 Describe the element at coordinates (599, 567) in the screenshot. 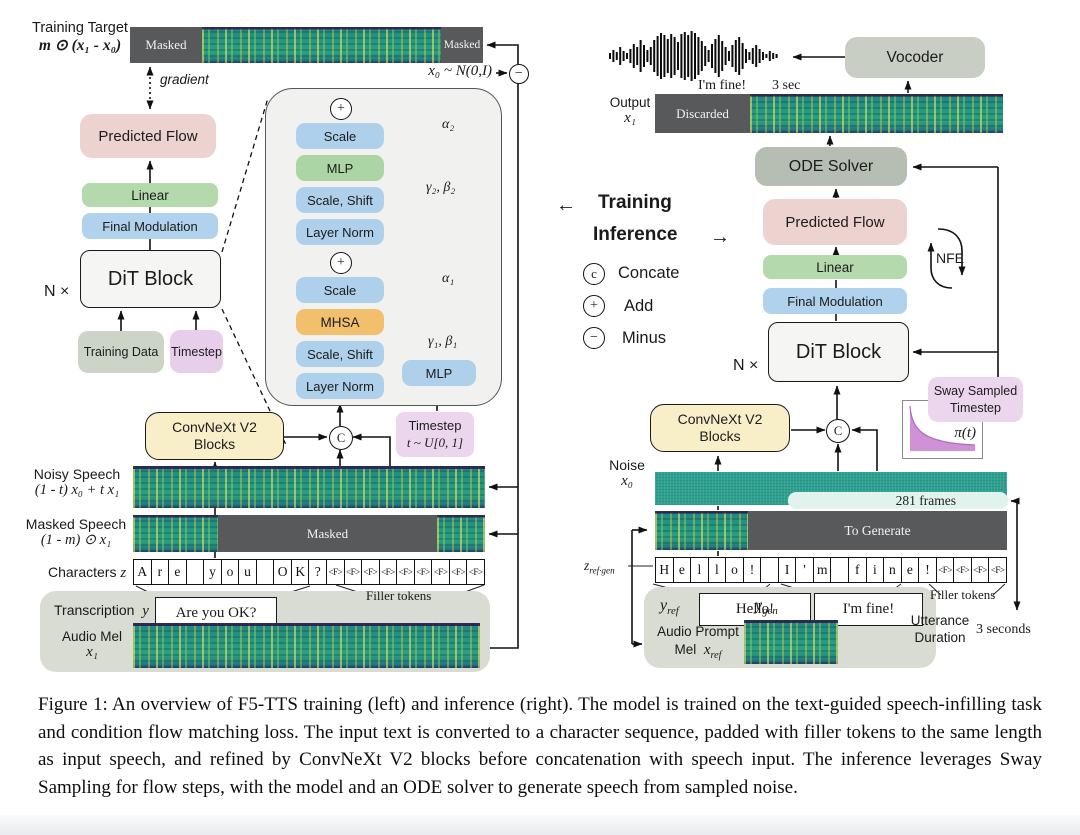

I see `z-refgen-label: zref·gen` at that location.